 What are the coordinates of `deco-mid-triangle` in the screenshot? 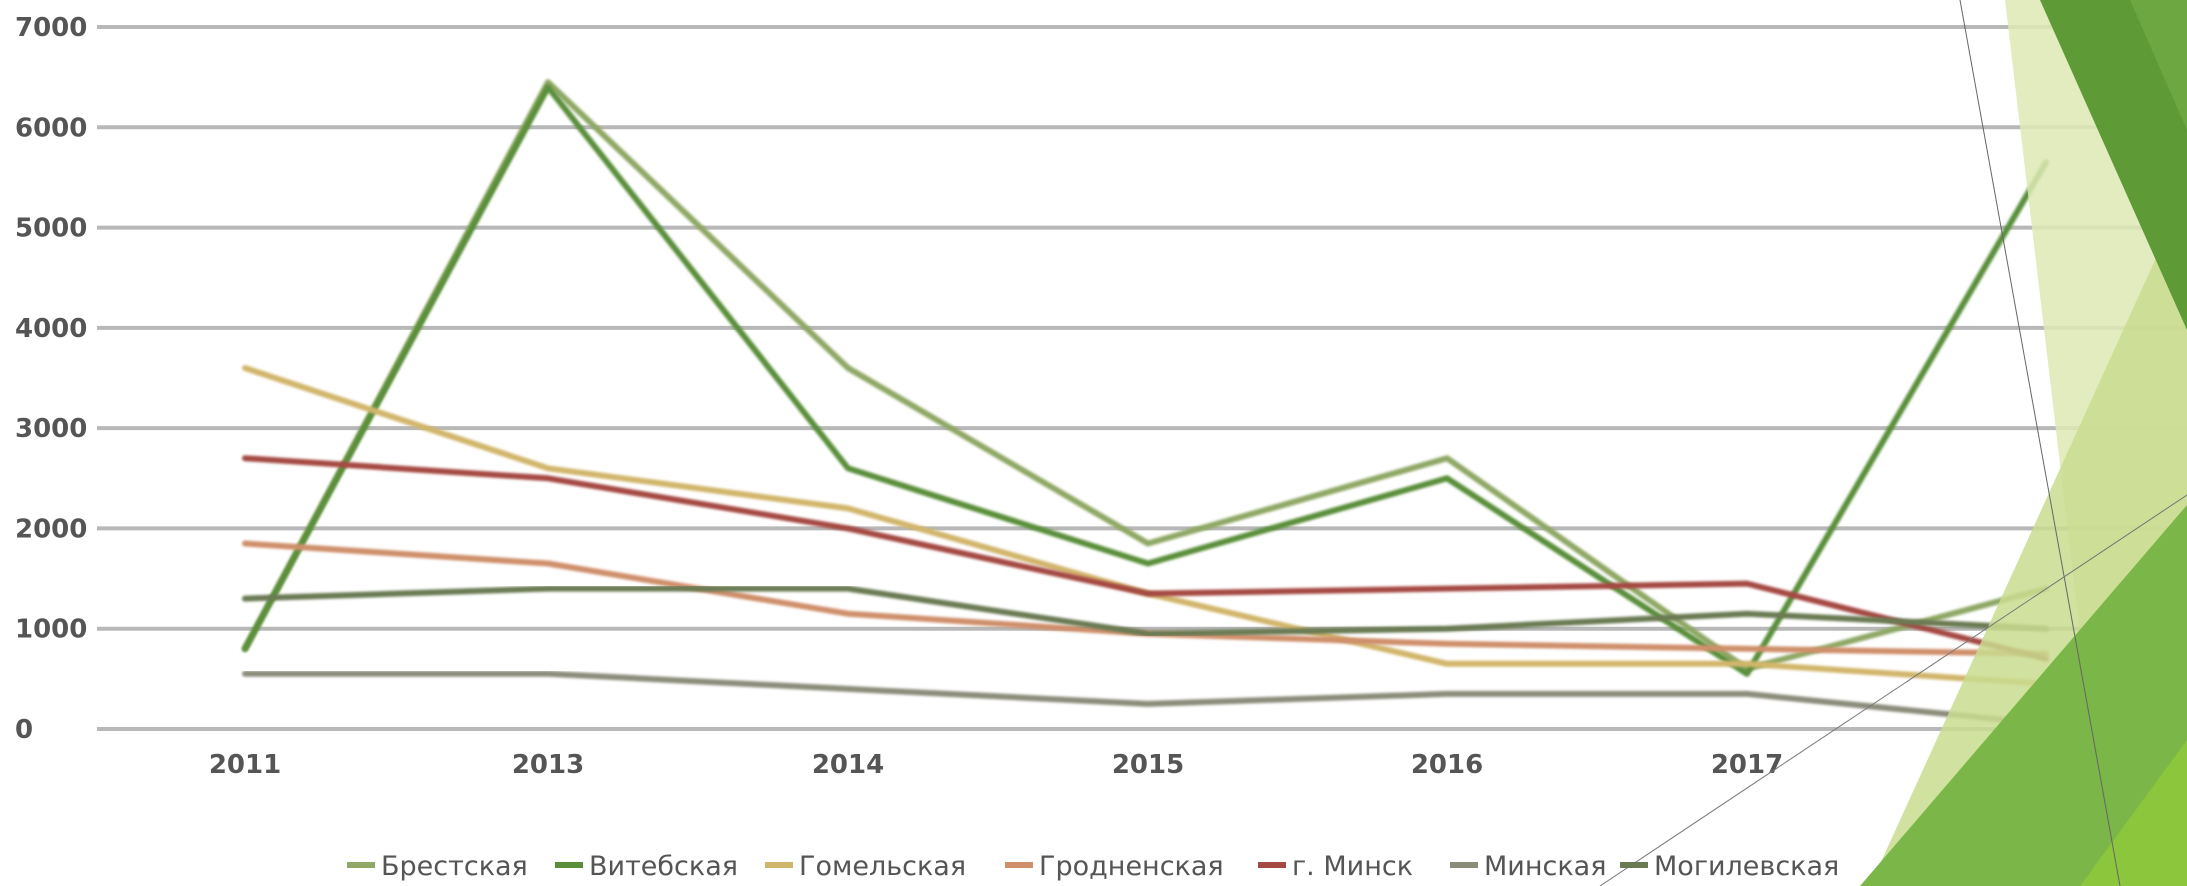 It's located at (2158, 65).